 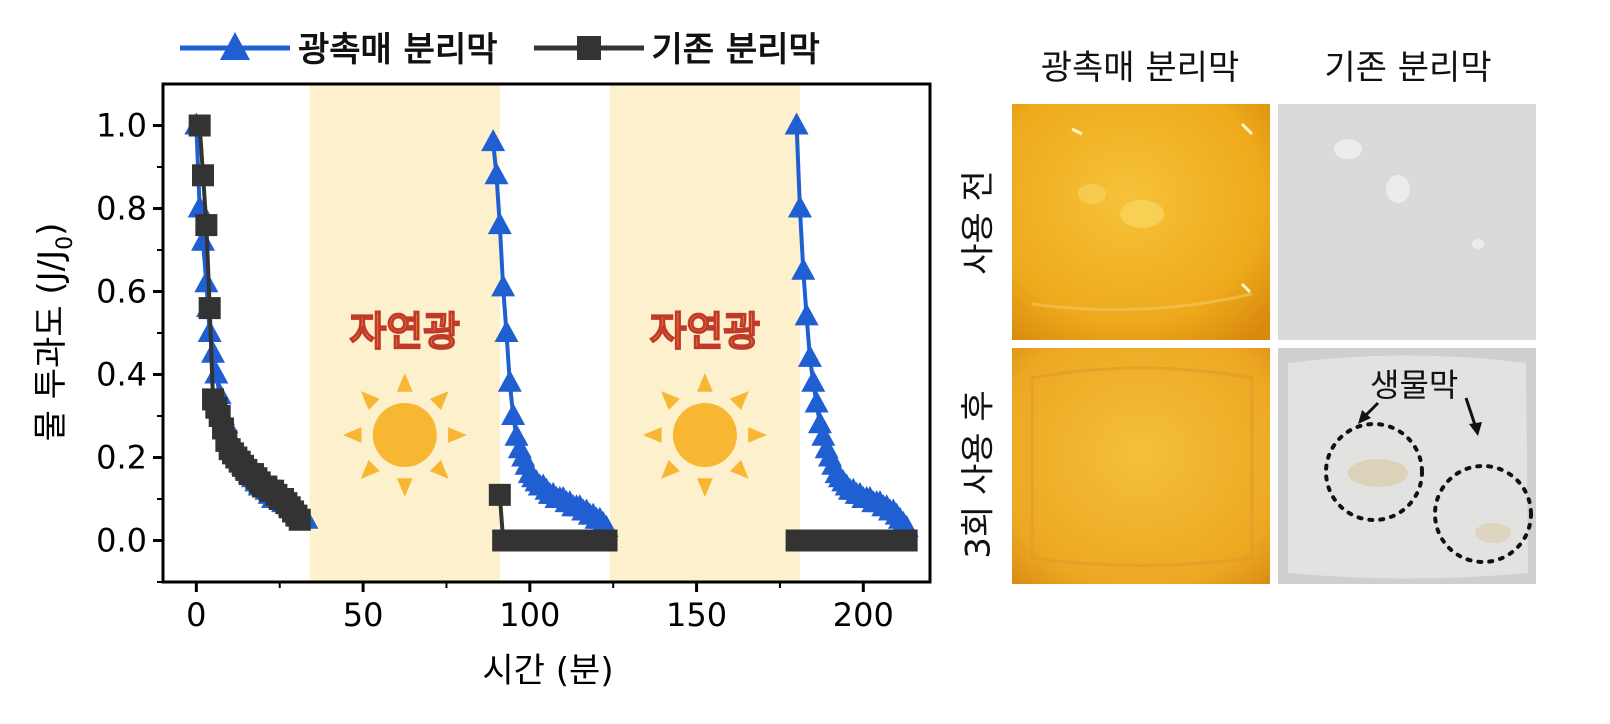 What do you see at coordinates (235, 46) in the screenshot?
I see `triangle-marker-icon` at bounding box center [235, 46].